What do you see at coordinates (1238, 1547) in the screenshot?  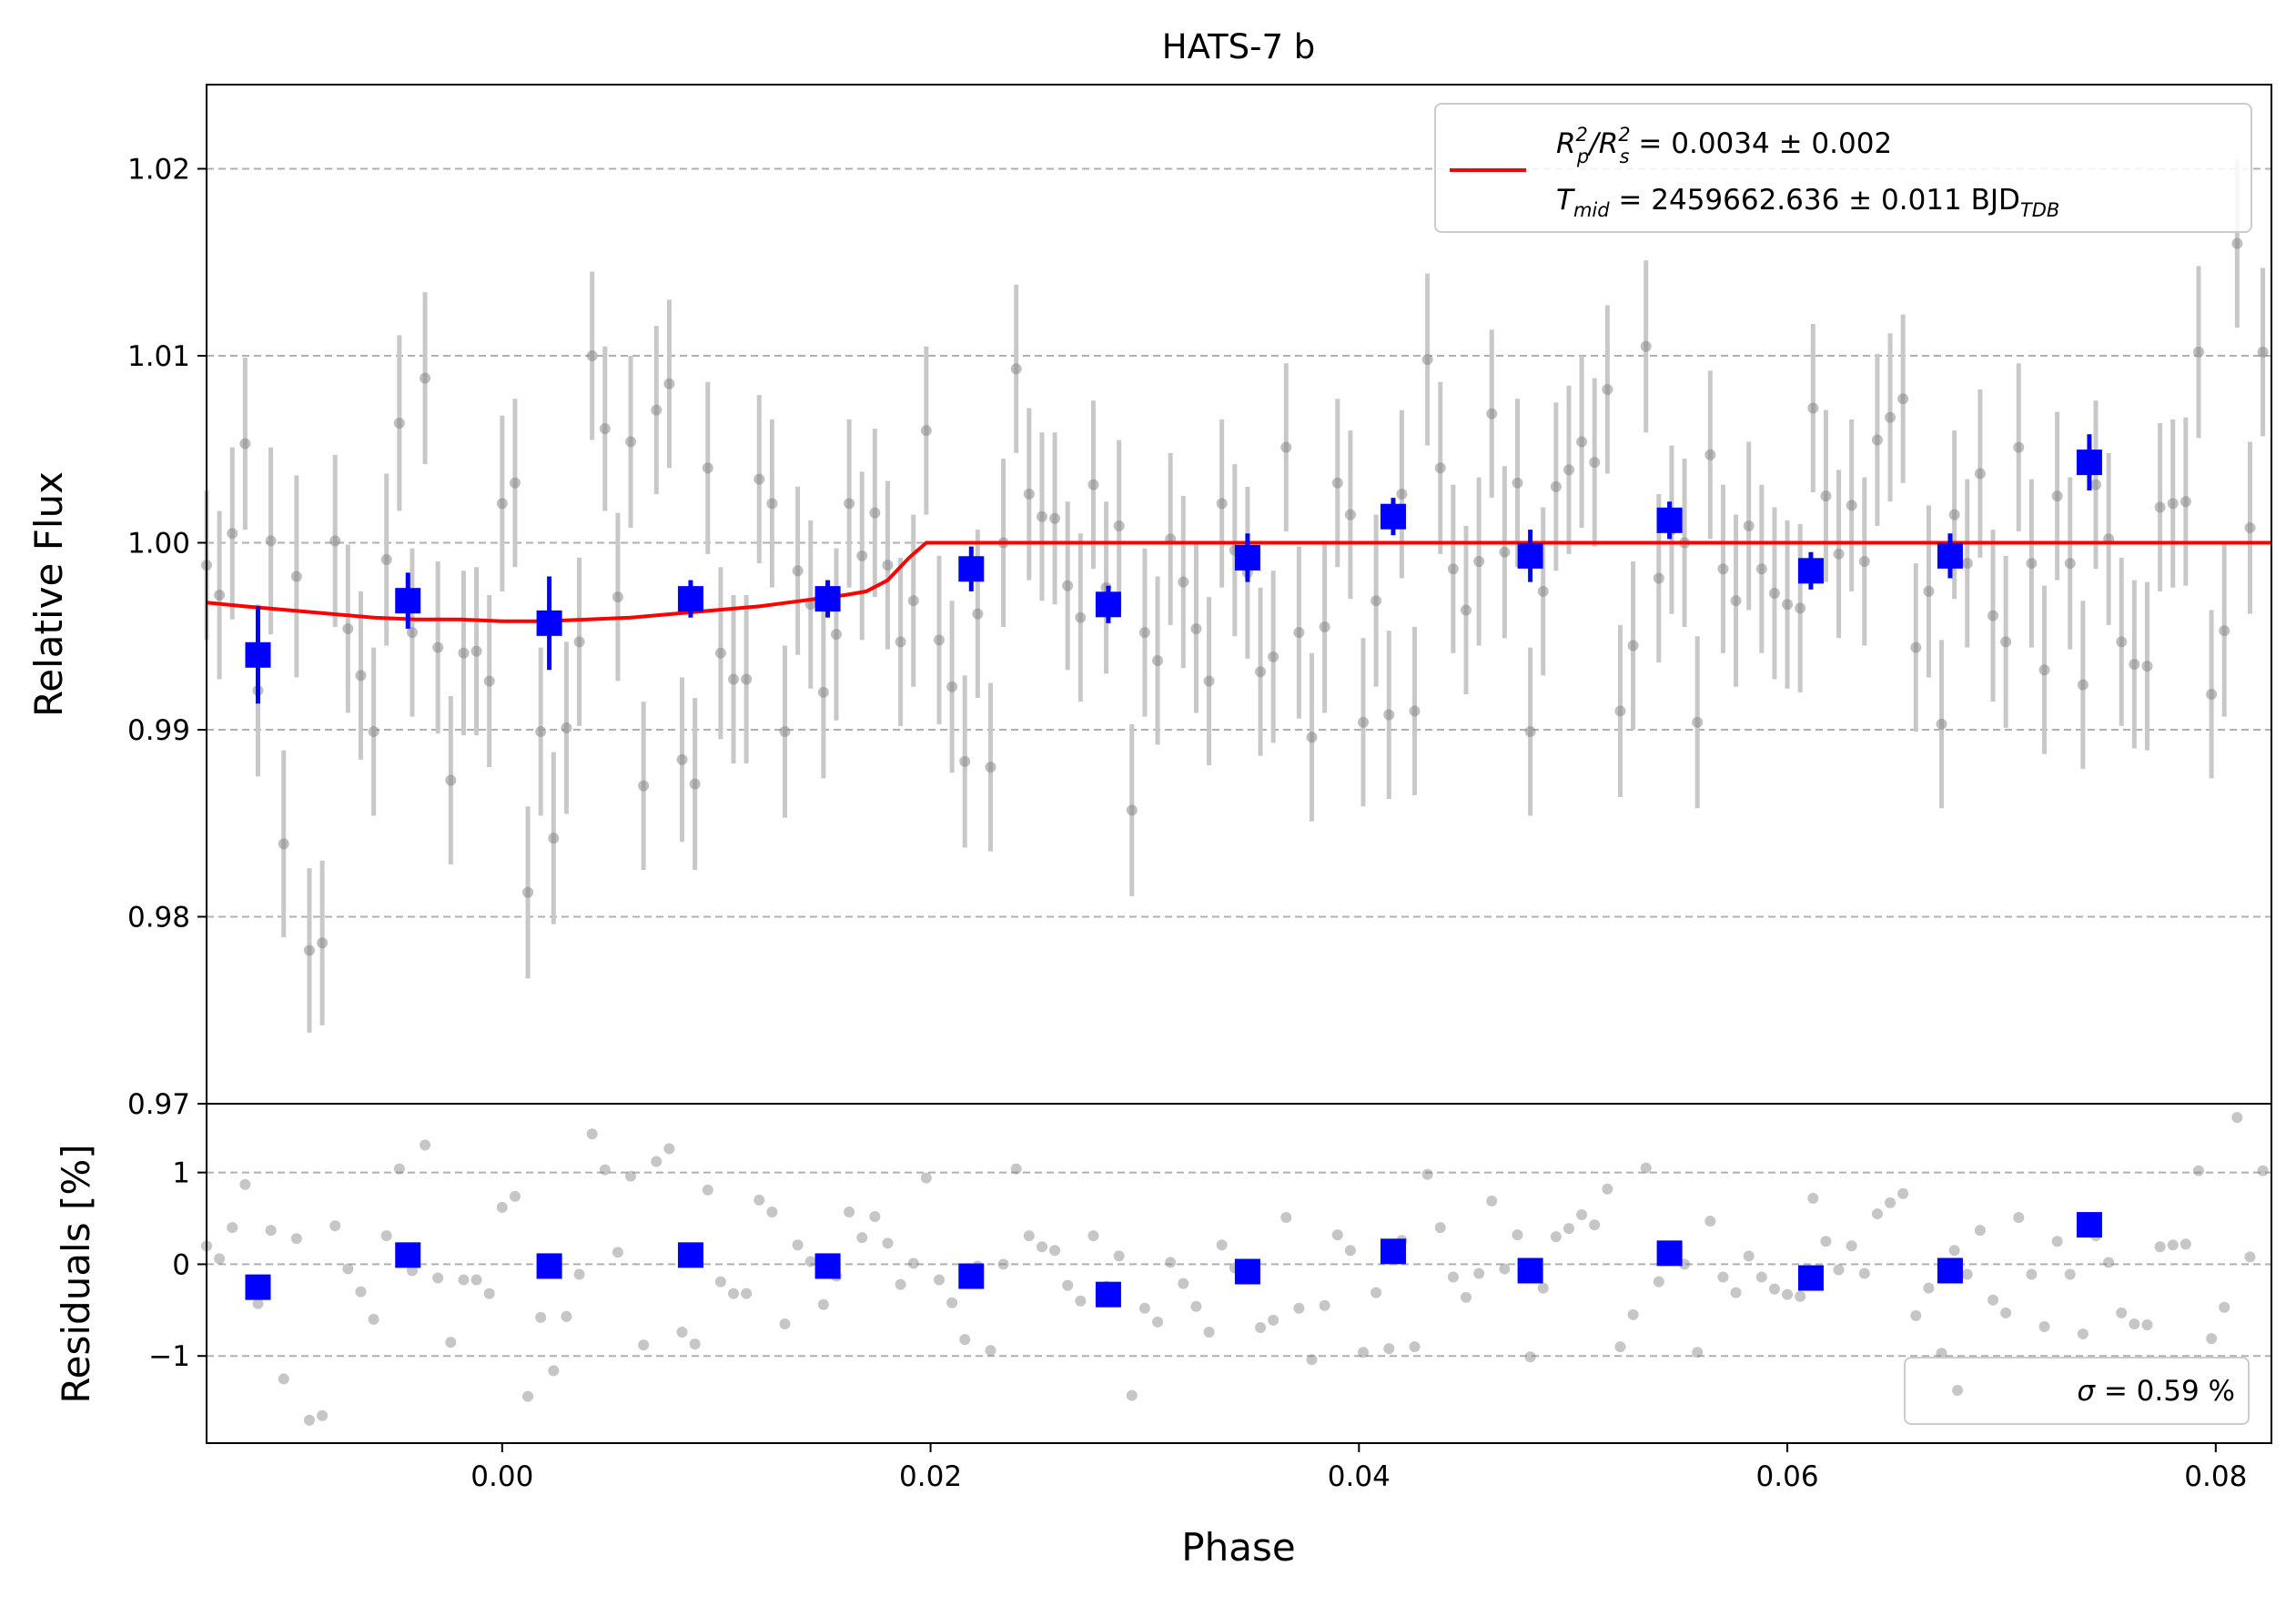 I see `x-axis-label: Phase` at bounding box center [1238, 1547].